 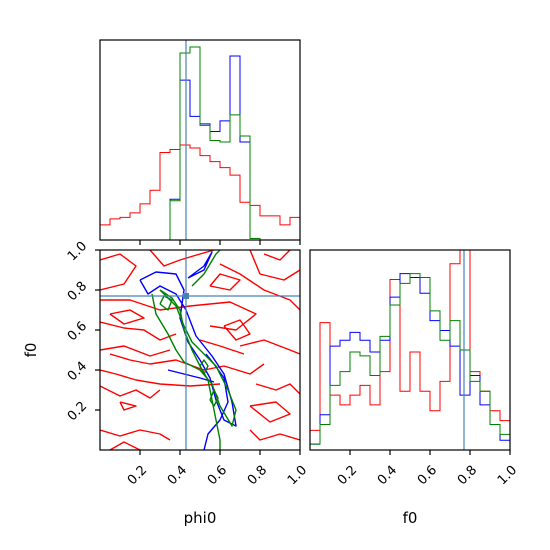 I want to click on histogram-f0-plot-area, so click(x=410, y=350).